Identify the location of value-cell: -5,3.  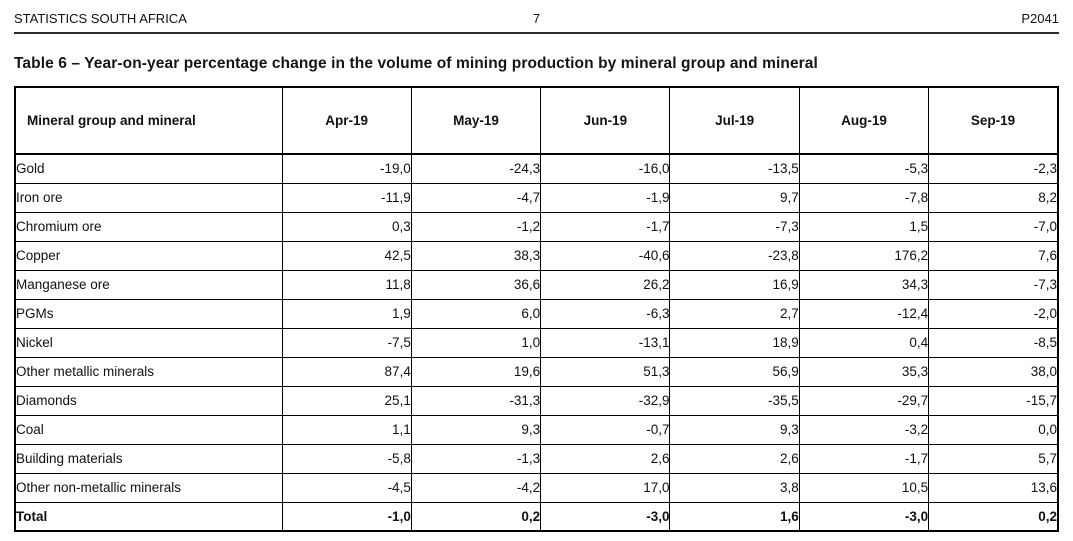
(864, 168).